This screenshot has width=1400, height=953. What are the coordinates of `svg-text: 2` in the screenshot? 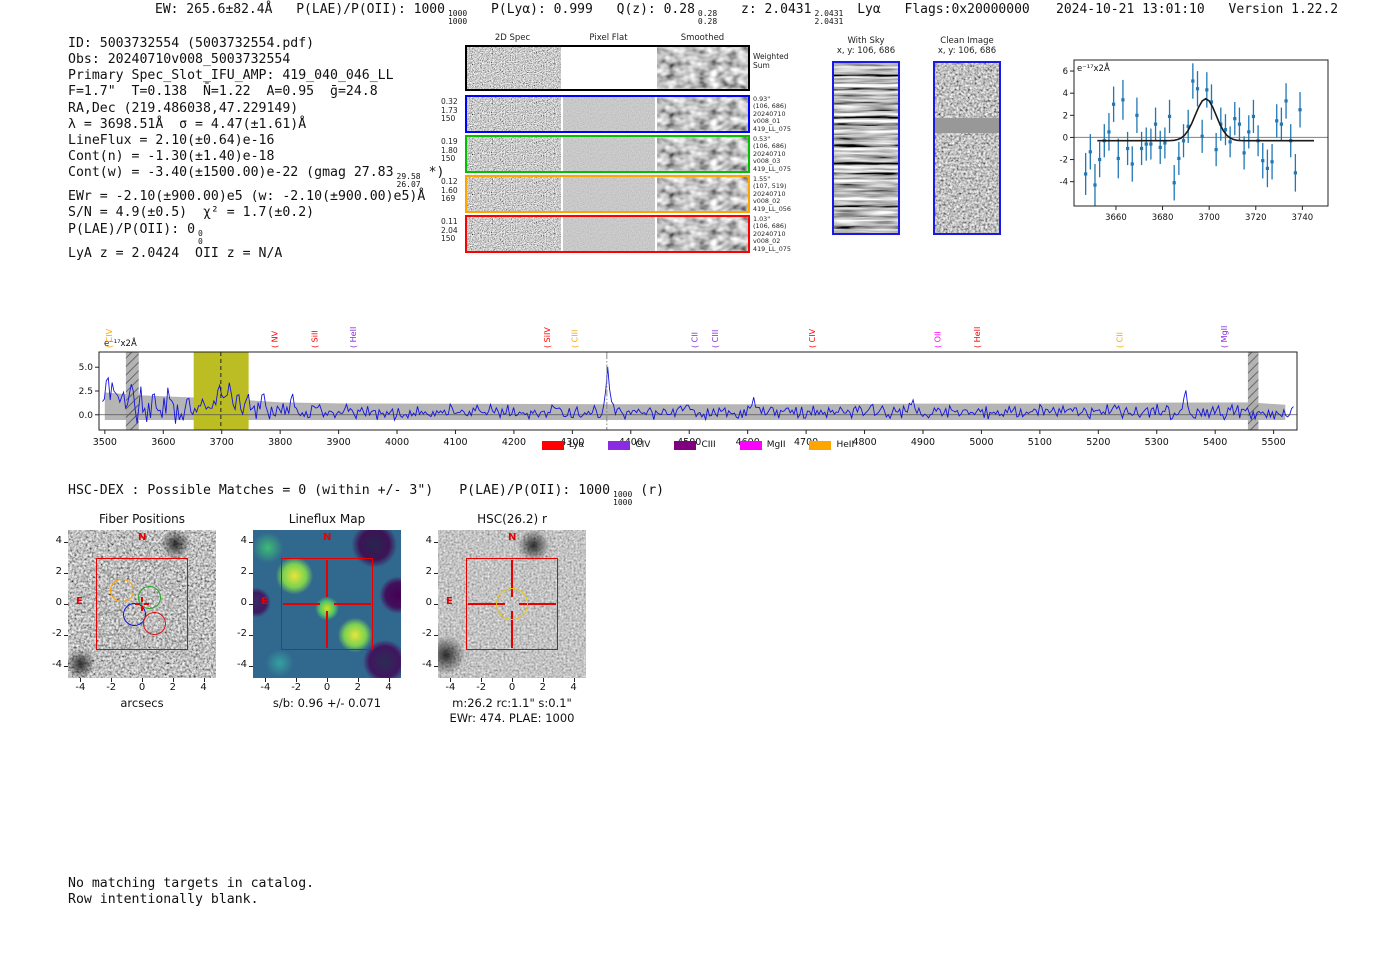 It's located at (1065, 116).